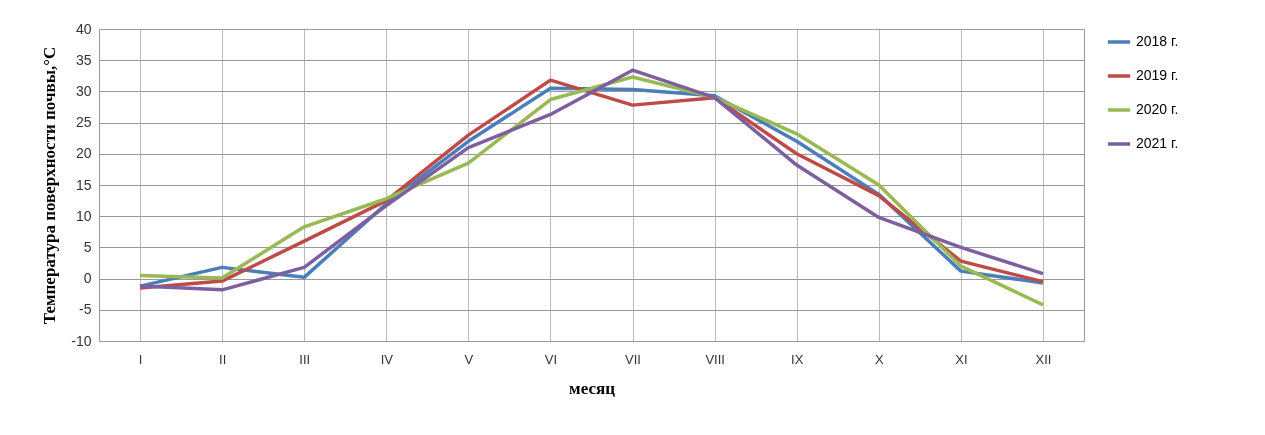 The width and height of the screenshot is (1265, 435). What do you see at coordinates (879, 359) in the screenshot?
I see `x-tick-label: X` at bounding box center [879, 359].